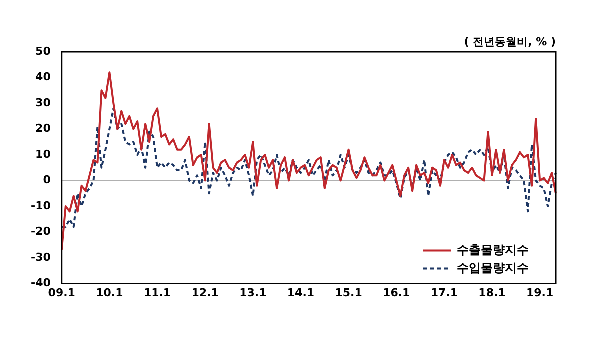  What do you see at coordinates (44, 129) in the screenshot?
I see `y-tick-label: 20` at bounding box center [44, 129].